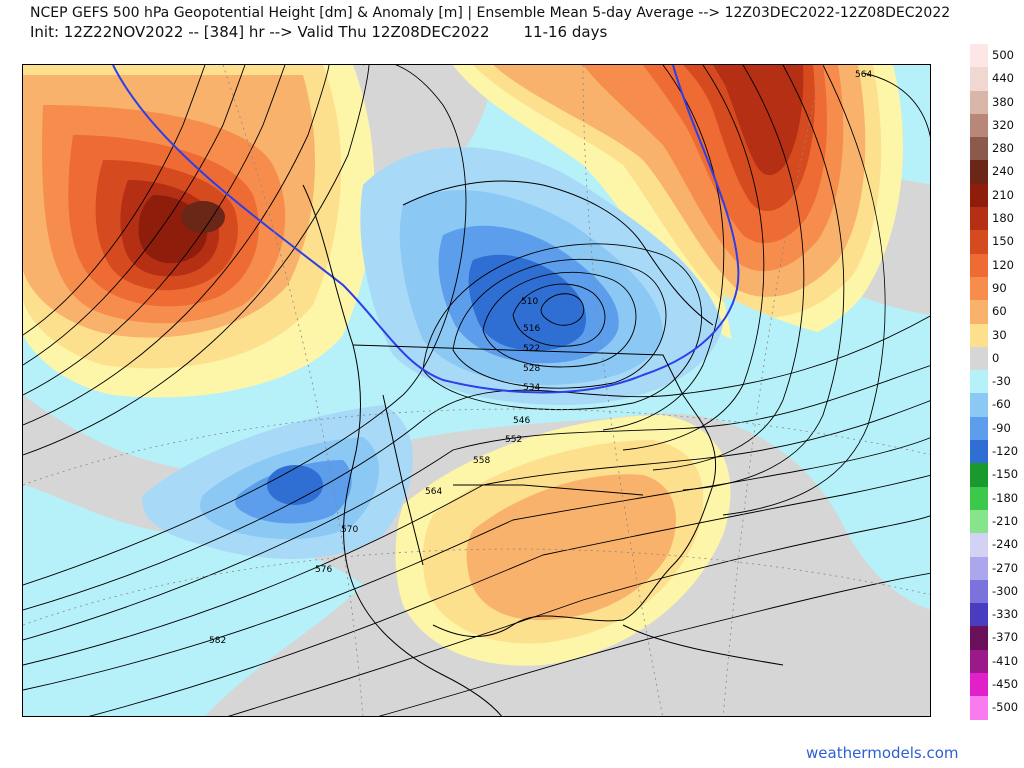  What do you see at coordinates (1005, 614) in the screenshot?
I see `legend-label: -330` at bounding box center [1005, 614].